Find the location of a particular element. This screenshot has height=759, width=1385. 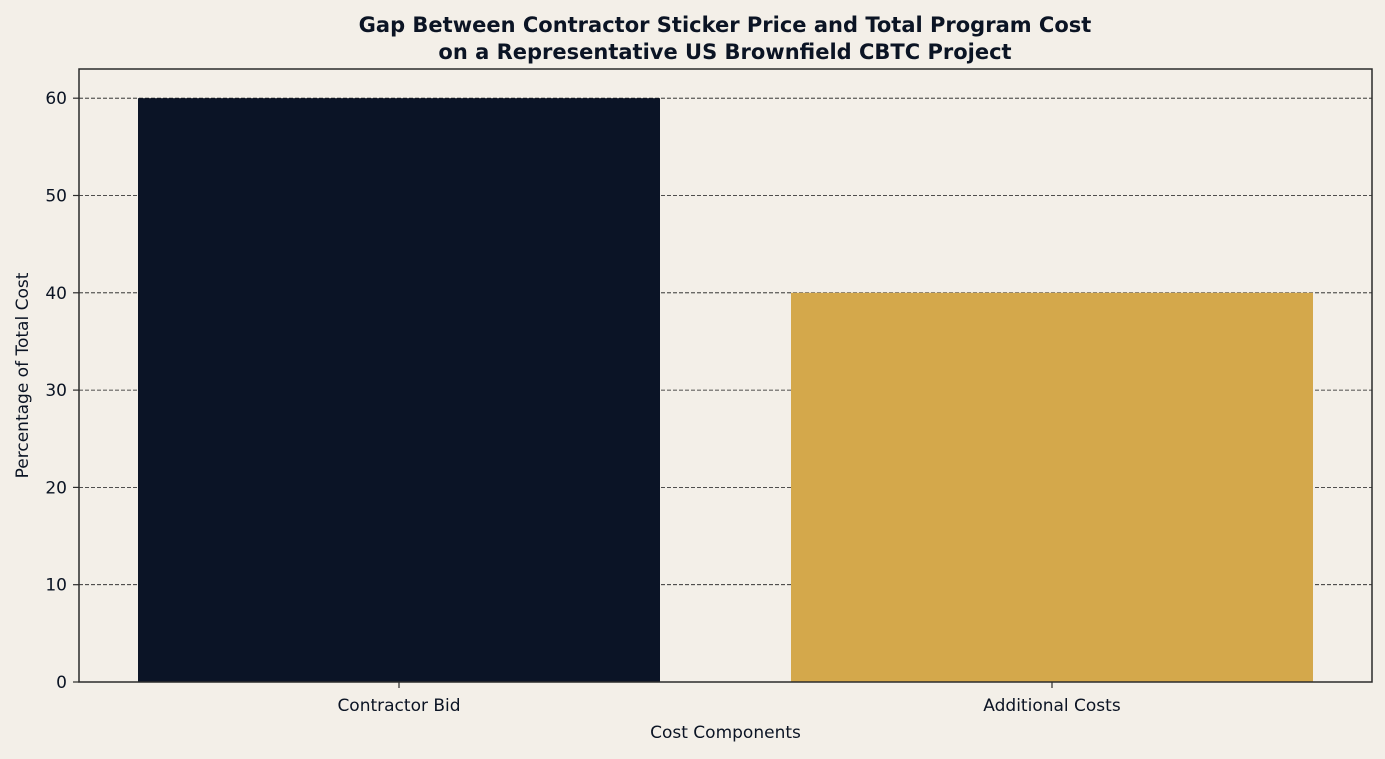

x-axis-ticks: Contractor Bid Additional Costs is located at coordinates (729, 699).